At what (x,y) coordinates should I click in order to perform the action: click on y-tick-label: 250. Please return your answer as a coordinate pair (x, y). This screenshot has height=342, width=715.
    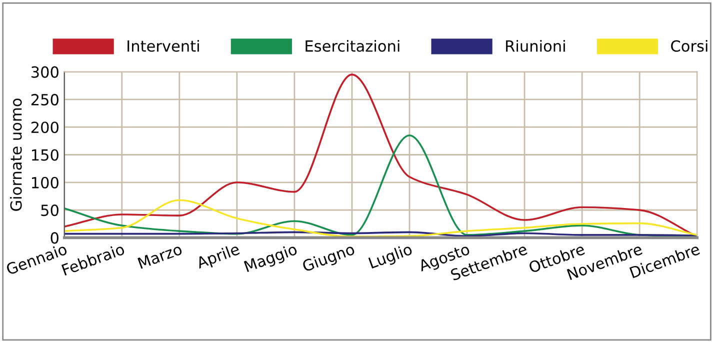
    Looking at the image, I should click on (44, 100).